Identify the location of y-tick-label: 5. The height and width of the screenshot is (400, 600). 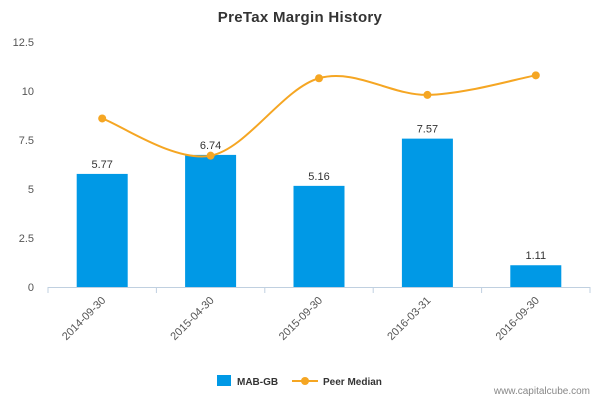
(31, 190).